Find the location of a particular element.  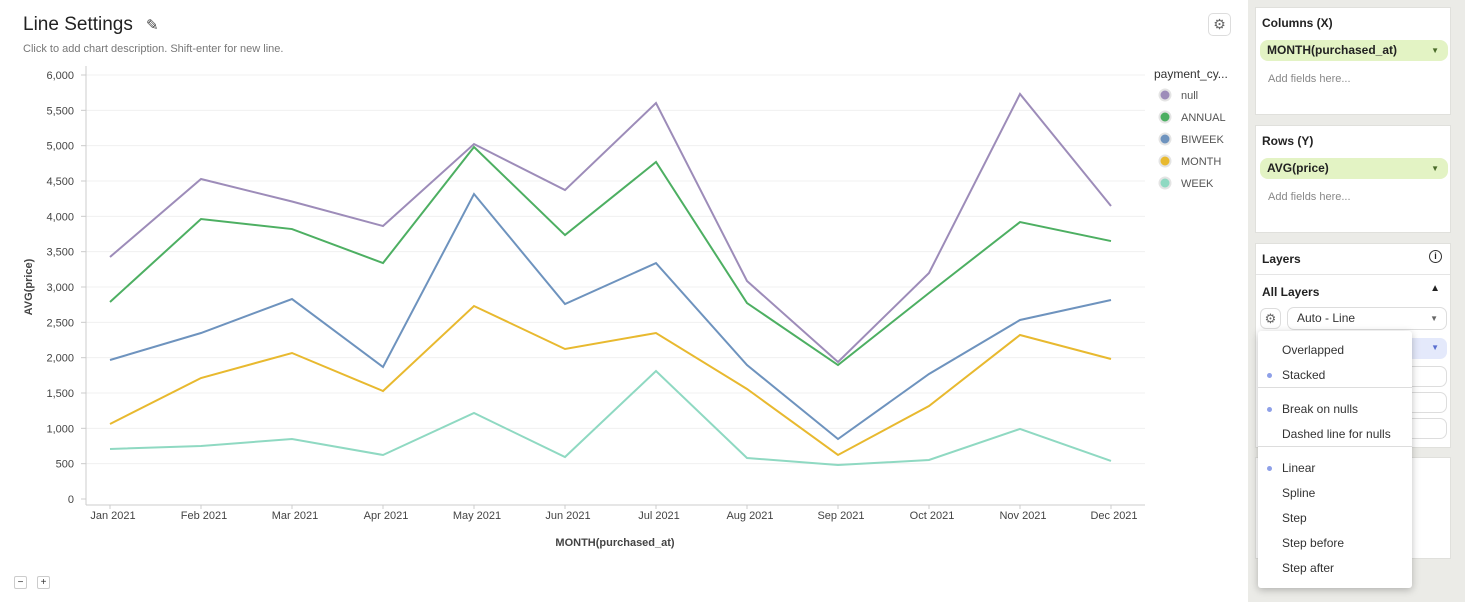

gear-icon: ⚙ is located at coordinates (1219, 24).